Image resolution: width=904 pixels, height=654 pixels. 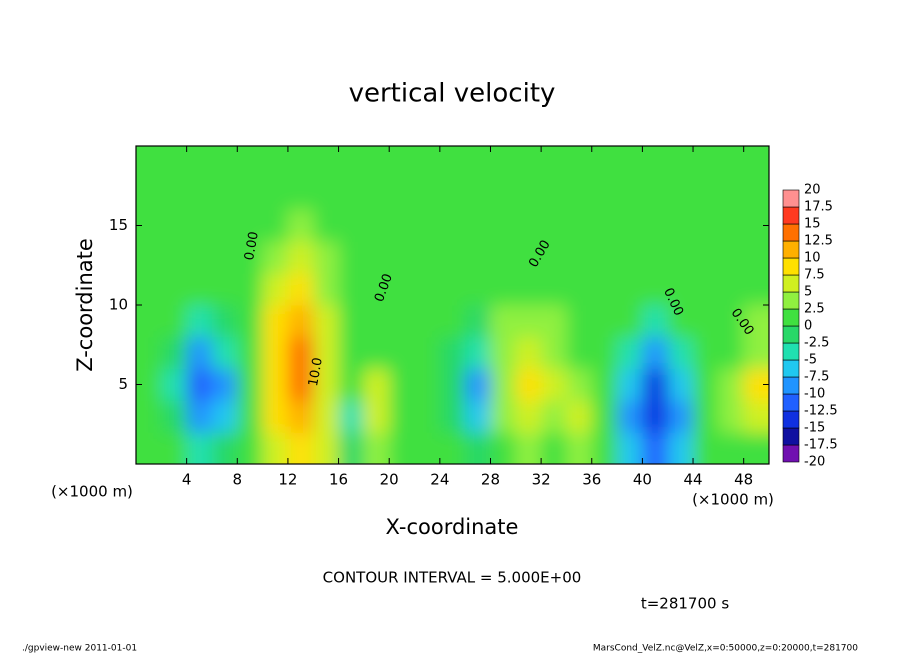 What do you see at coordinates (85, 305) in the screenshot?
I see `y-axis-label: Z-coordinate` at bounding box center [85, 305].